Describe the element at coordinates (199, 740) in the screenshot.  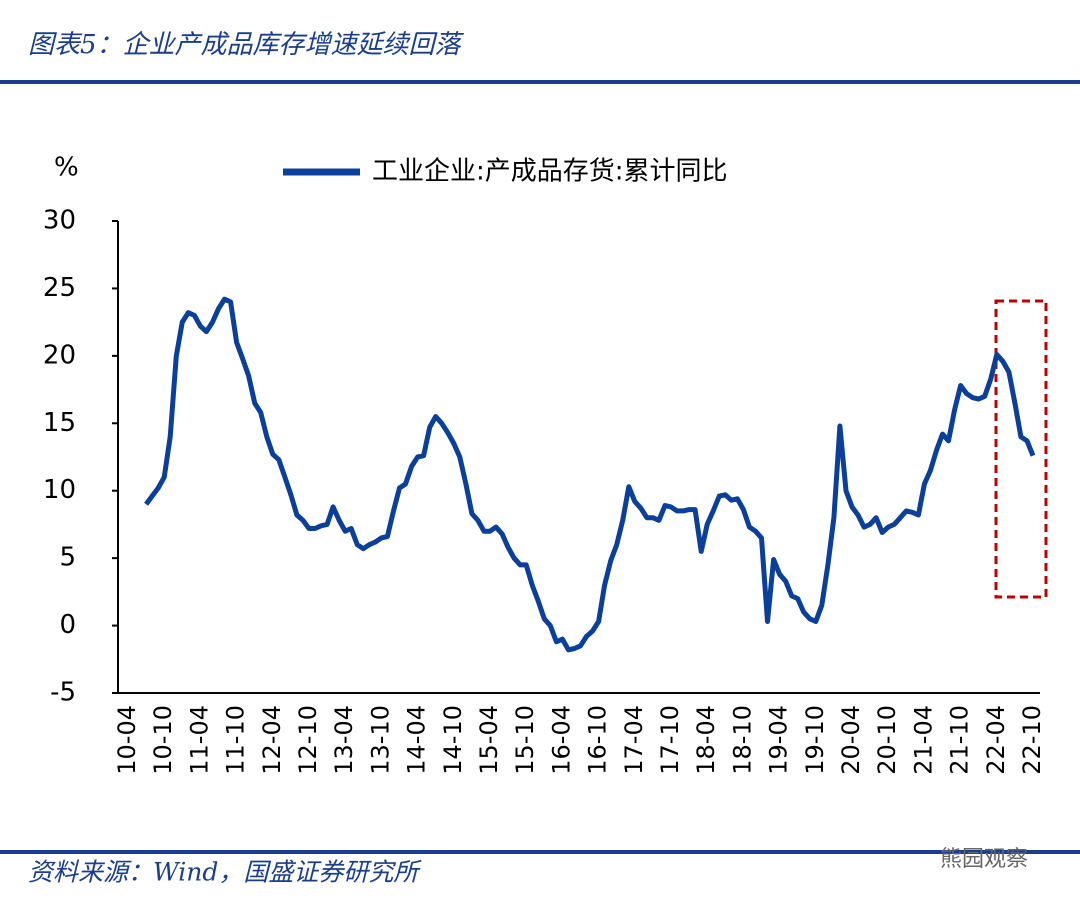
I see `x-tick-label: 11-04` at that location.